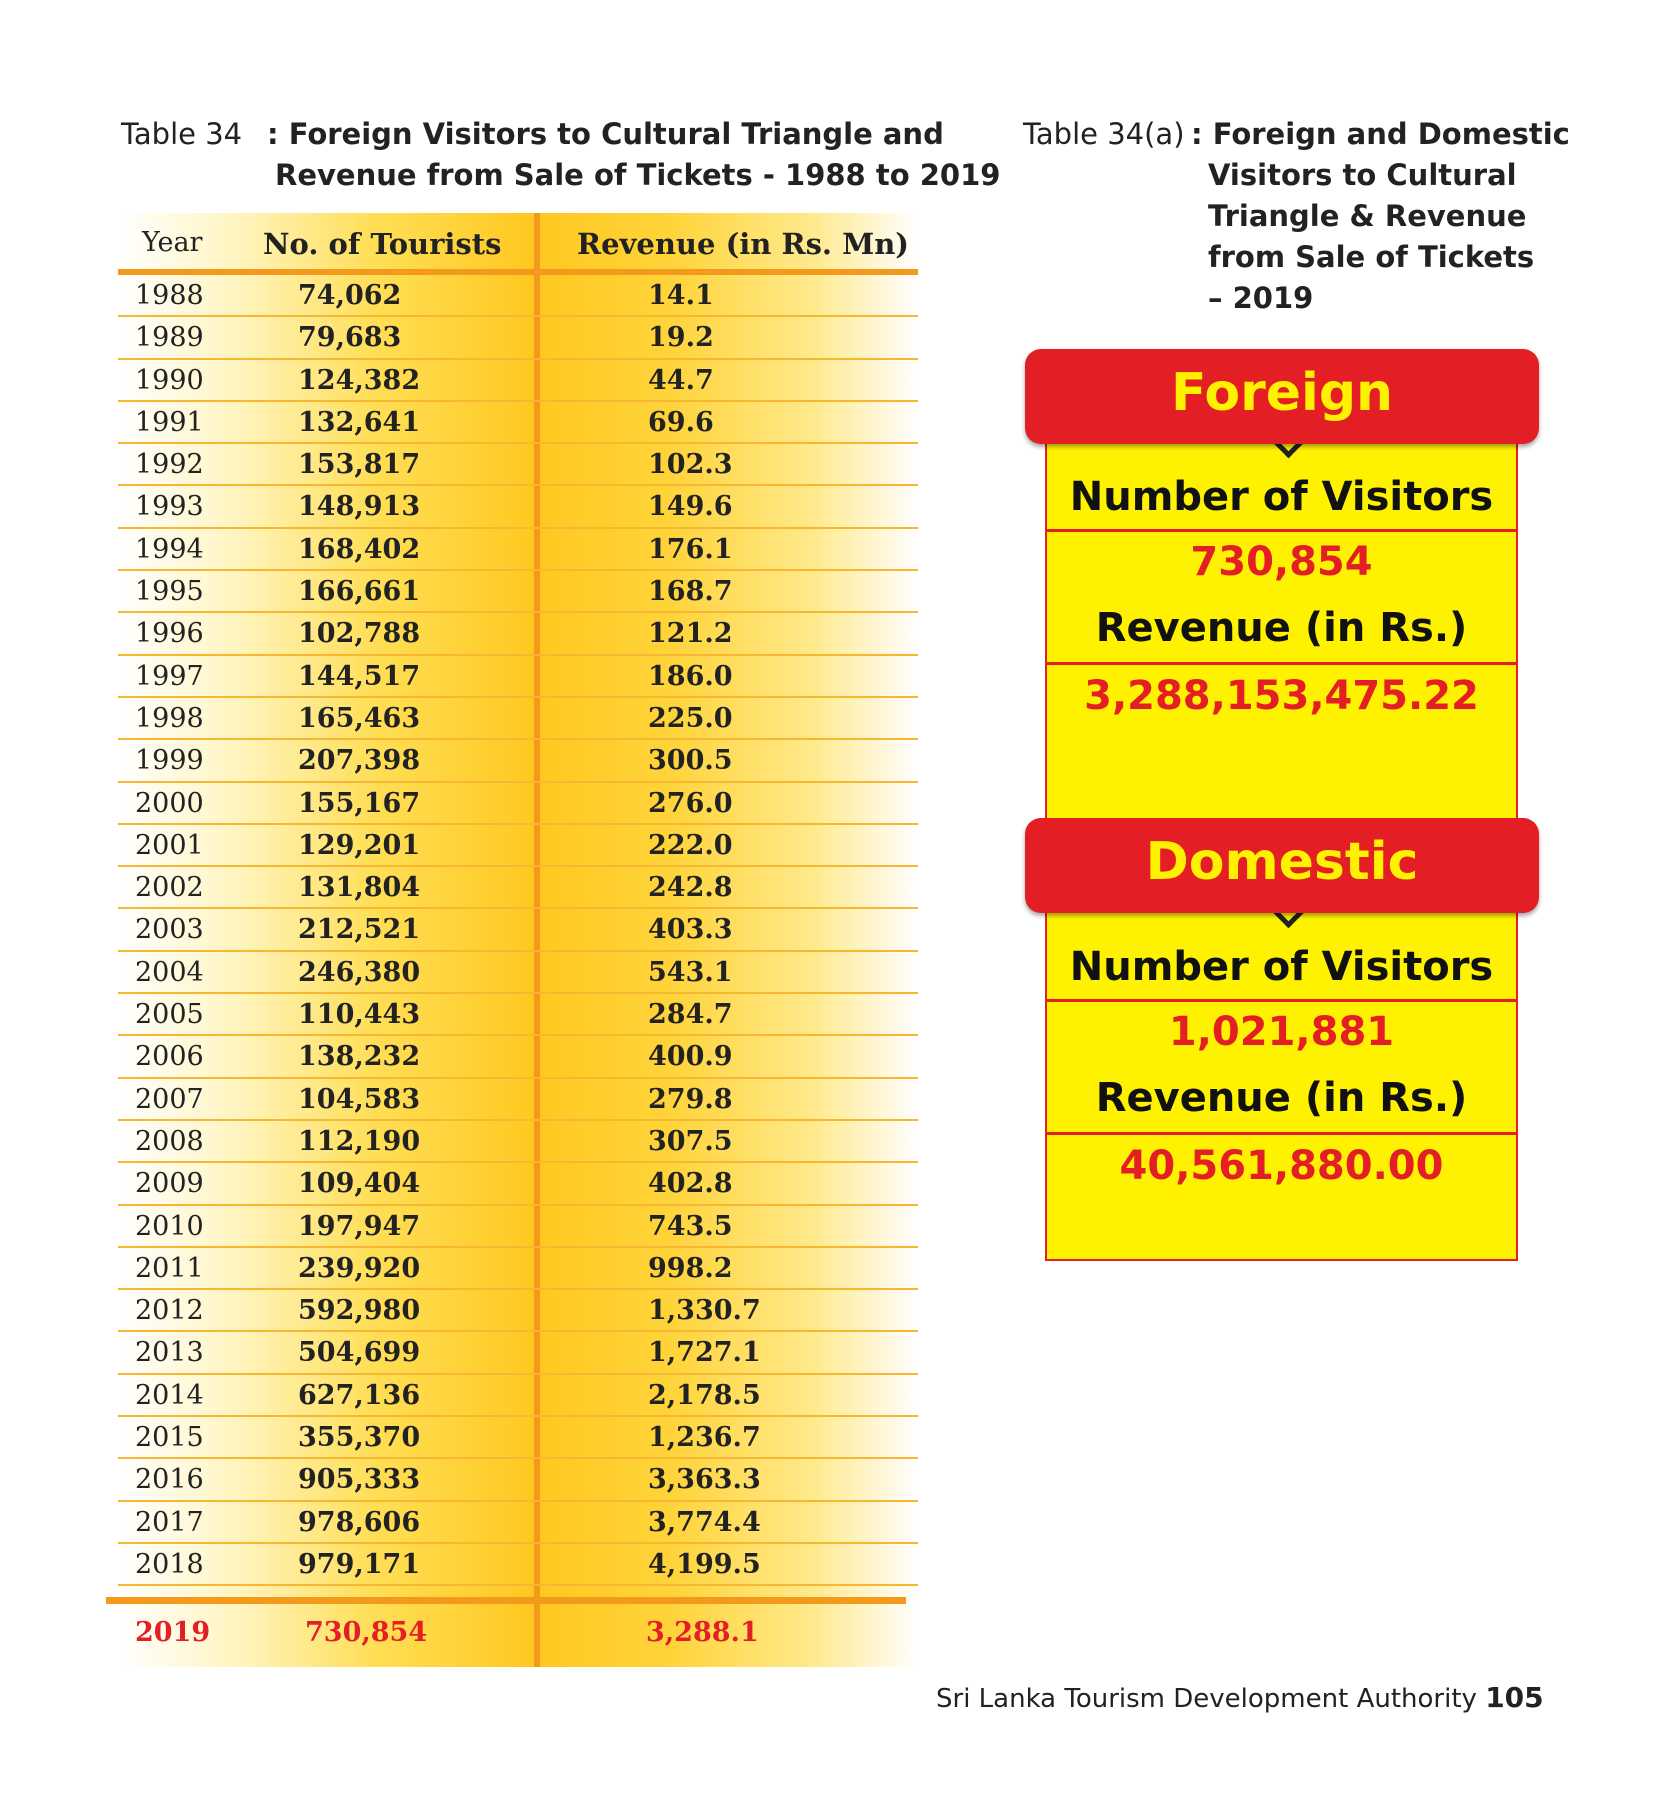  I want to click on cell-year: 2004, so click(169, 972).